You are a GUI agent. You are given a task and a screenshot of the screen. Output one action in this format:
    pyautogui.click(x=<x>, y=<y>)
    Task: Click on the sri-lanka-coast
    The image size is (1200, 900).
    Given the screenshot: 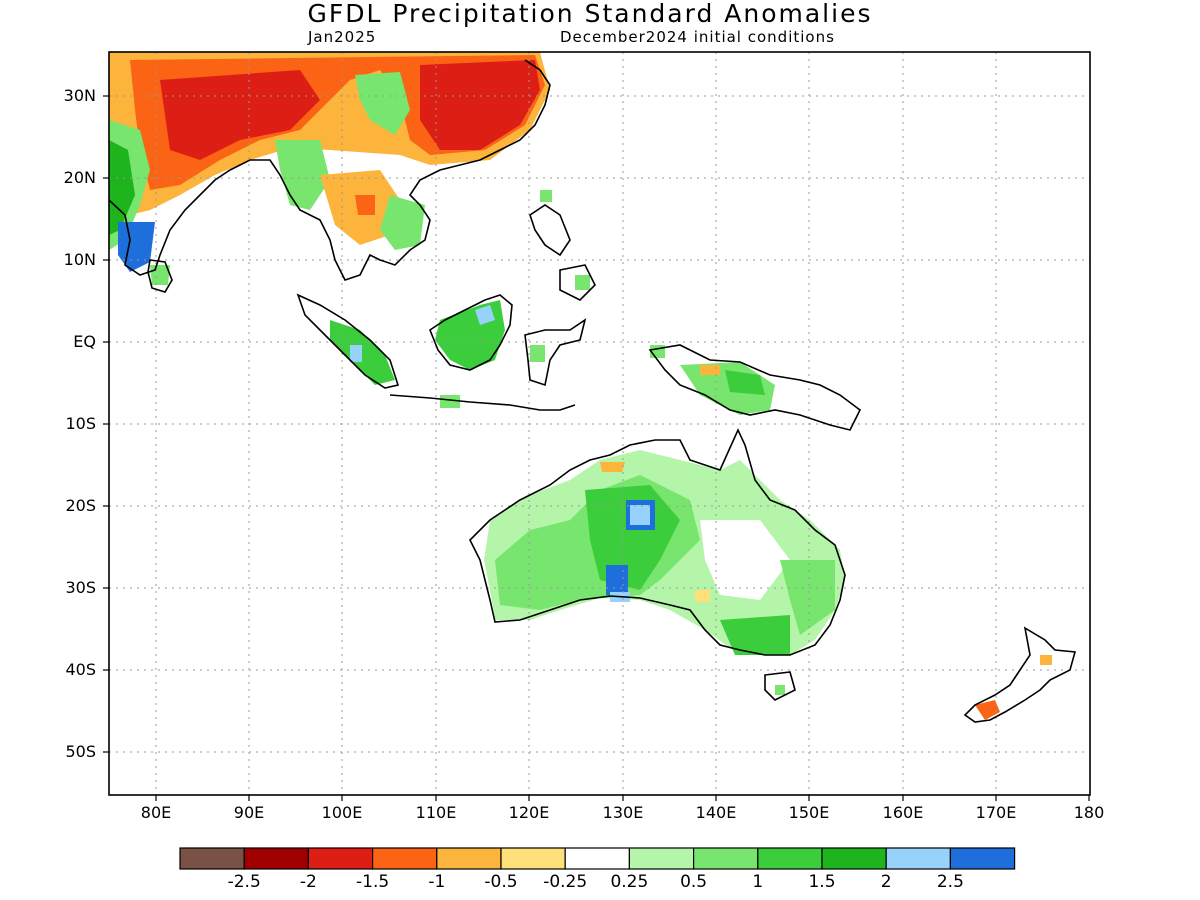 What is the action you would take?
    pyautogui.click(x=160, y=276)
    